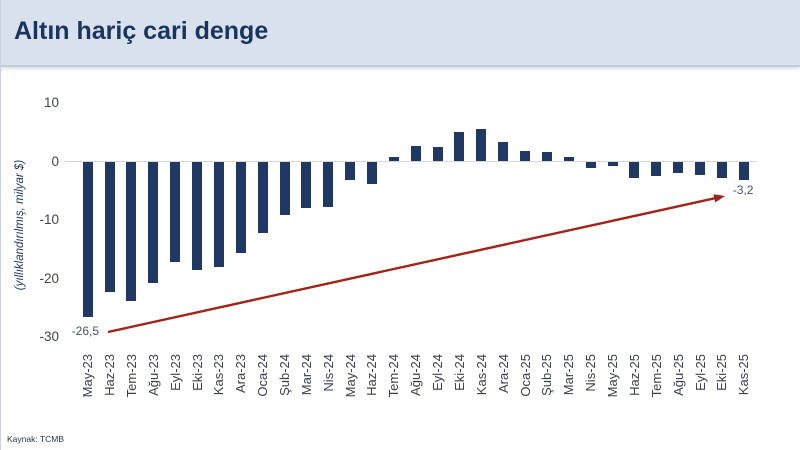  I want to click on x-label-Ara-24: Ara-24, so click(503, 374).